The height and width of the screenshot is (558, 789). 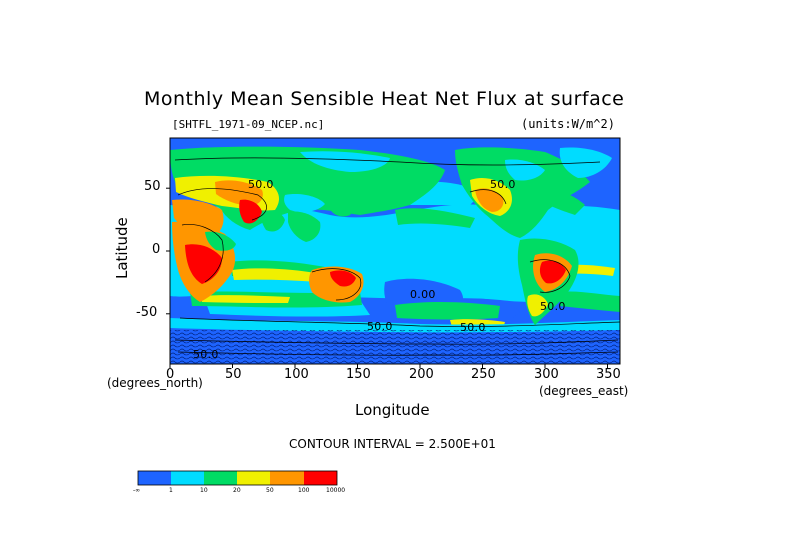 What do you see at coordinates (546, 374) in the screenshot?
I see `x-tick-label: 300` at bounding box center [546, 374].